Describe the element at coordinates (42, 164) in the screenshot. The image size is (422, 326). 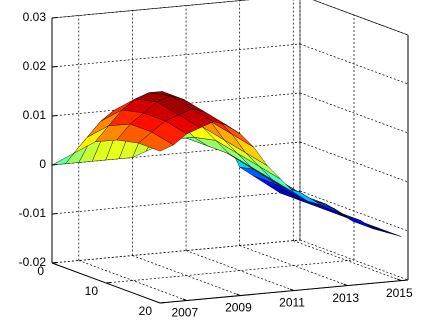
I see `z-tick-label: 0` at that location.